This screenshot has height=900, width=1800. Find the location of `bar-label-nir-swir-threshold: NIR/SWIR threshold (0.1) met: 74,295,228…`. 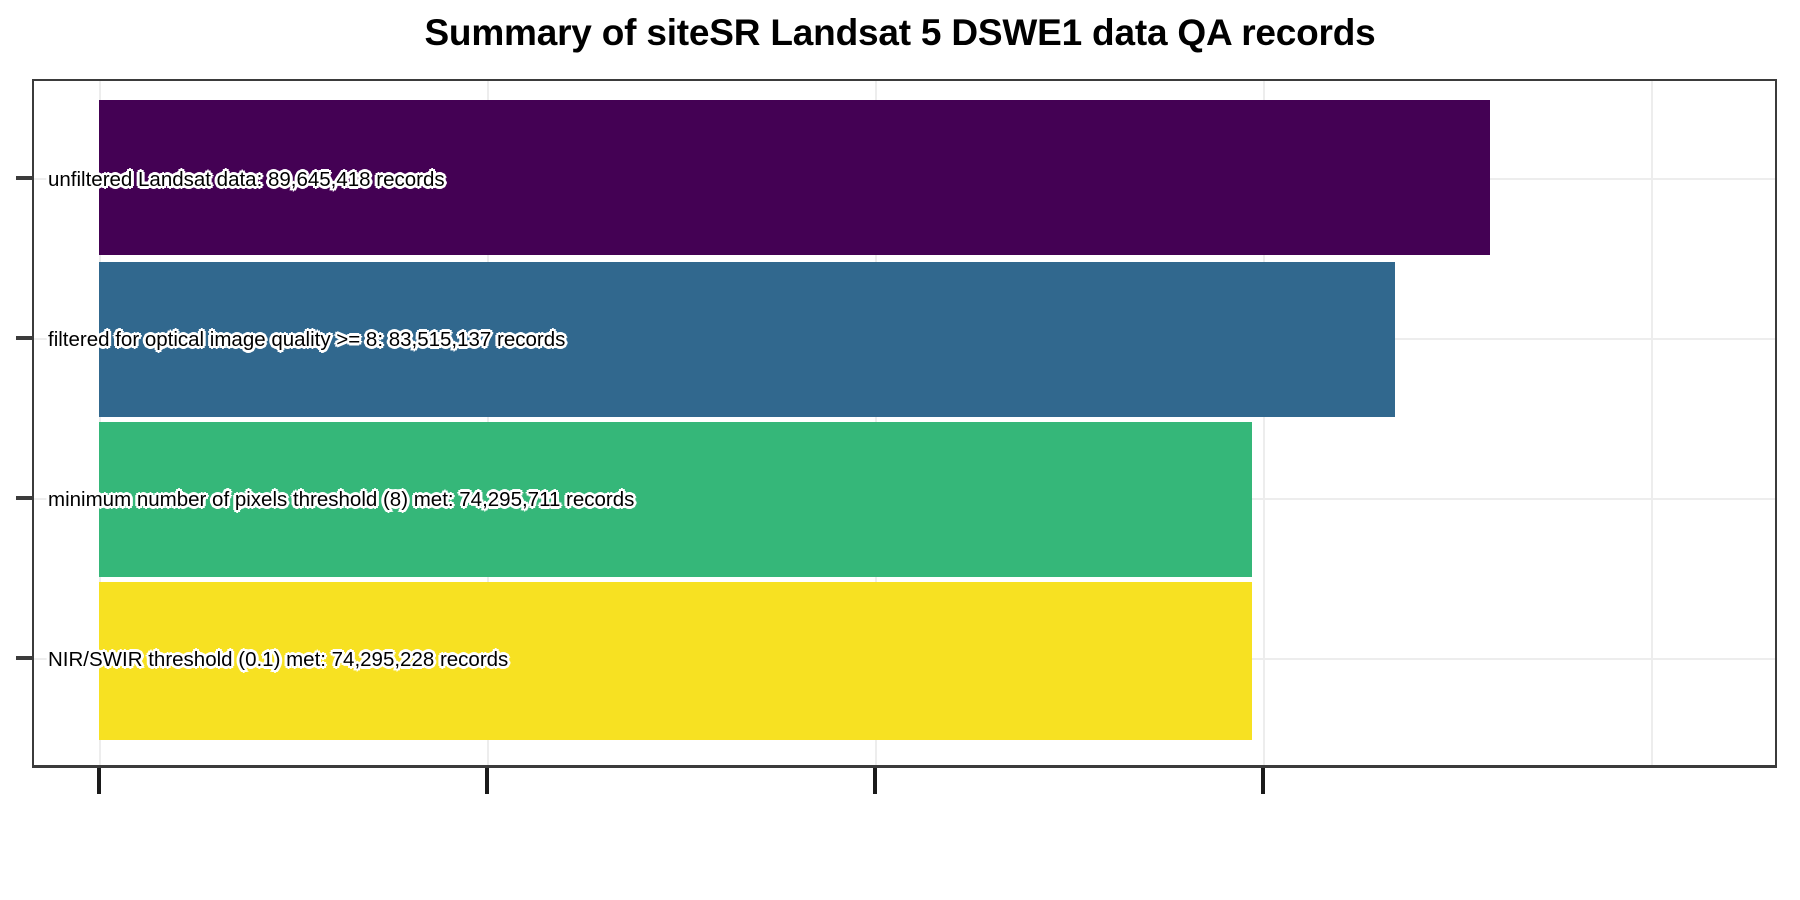

bar-label-nir-swir-threshold: NIR/SWIR threshold (0.1) met: 74,295,228… is located at coordinates (278, 659).